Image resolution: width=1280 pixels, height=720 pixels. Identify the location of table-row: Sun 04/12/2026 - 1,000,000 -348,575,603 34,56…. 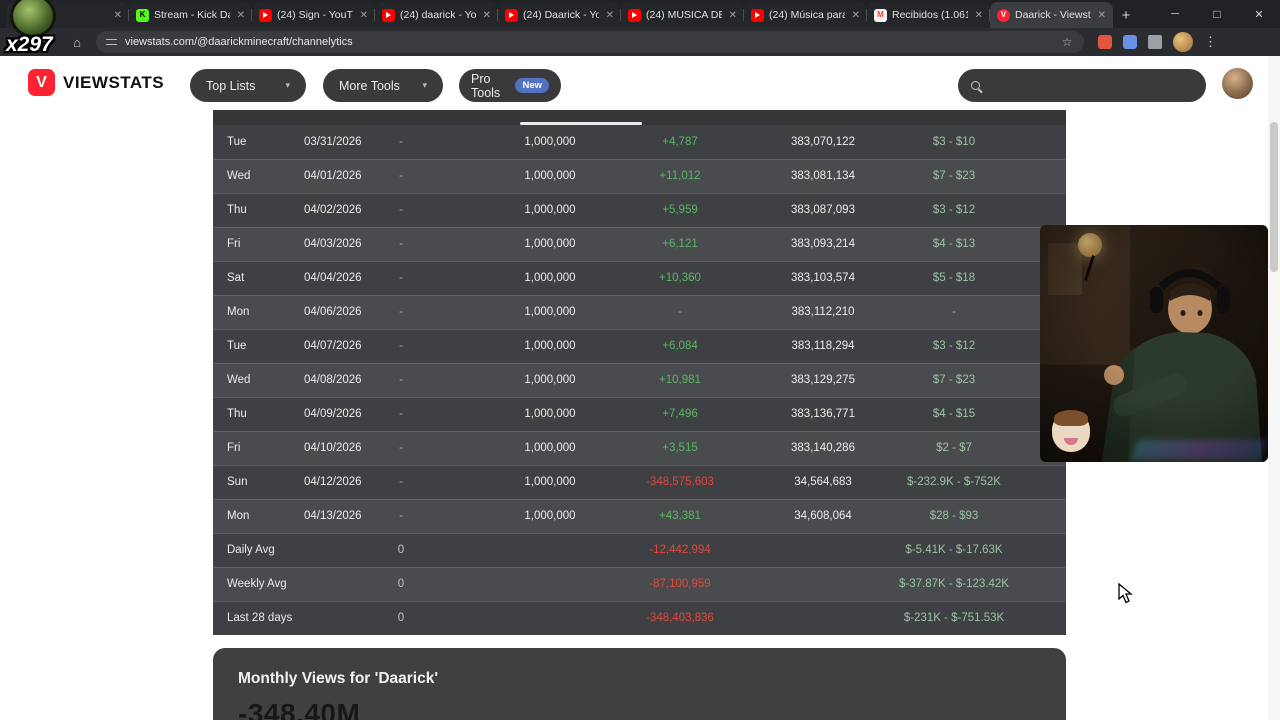
(639, 482).